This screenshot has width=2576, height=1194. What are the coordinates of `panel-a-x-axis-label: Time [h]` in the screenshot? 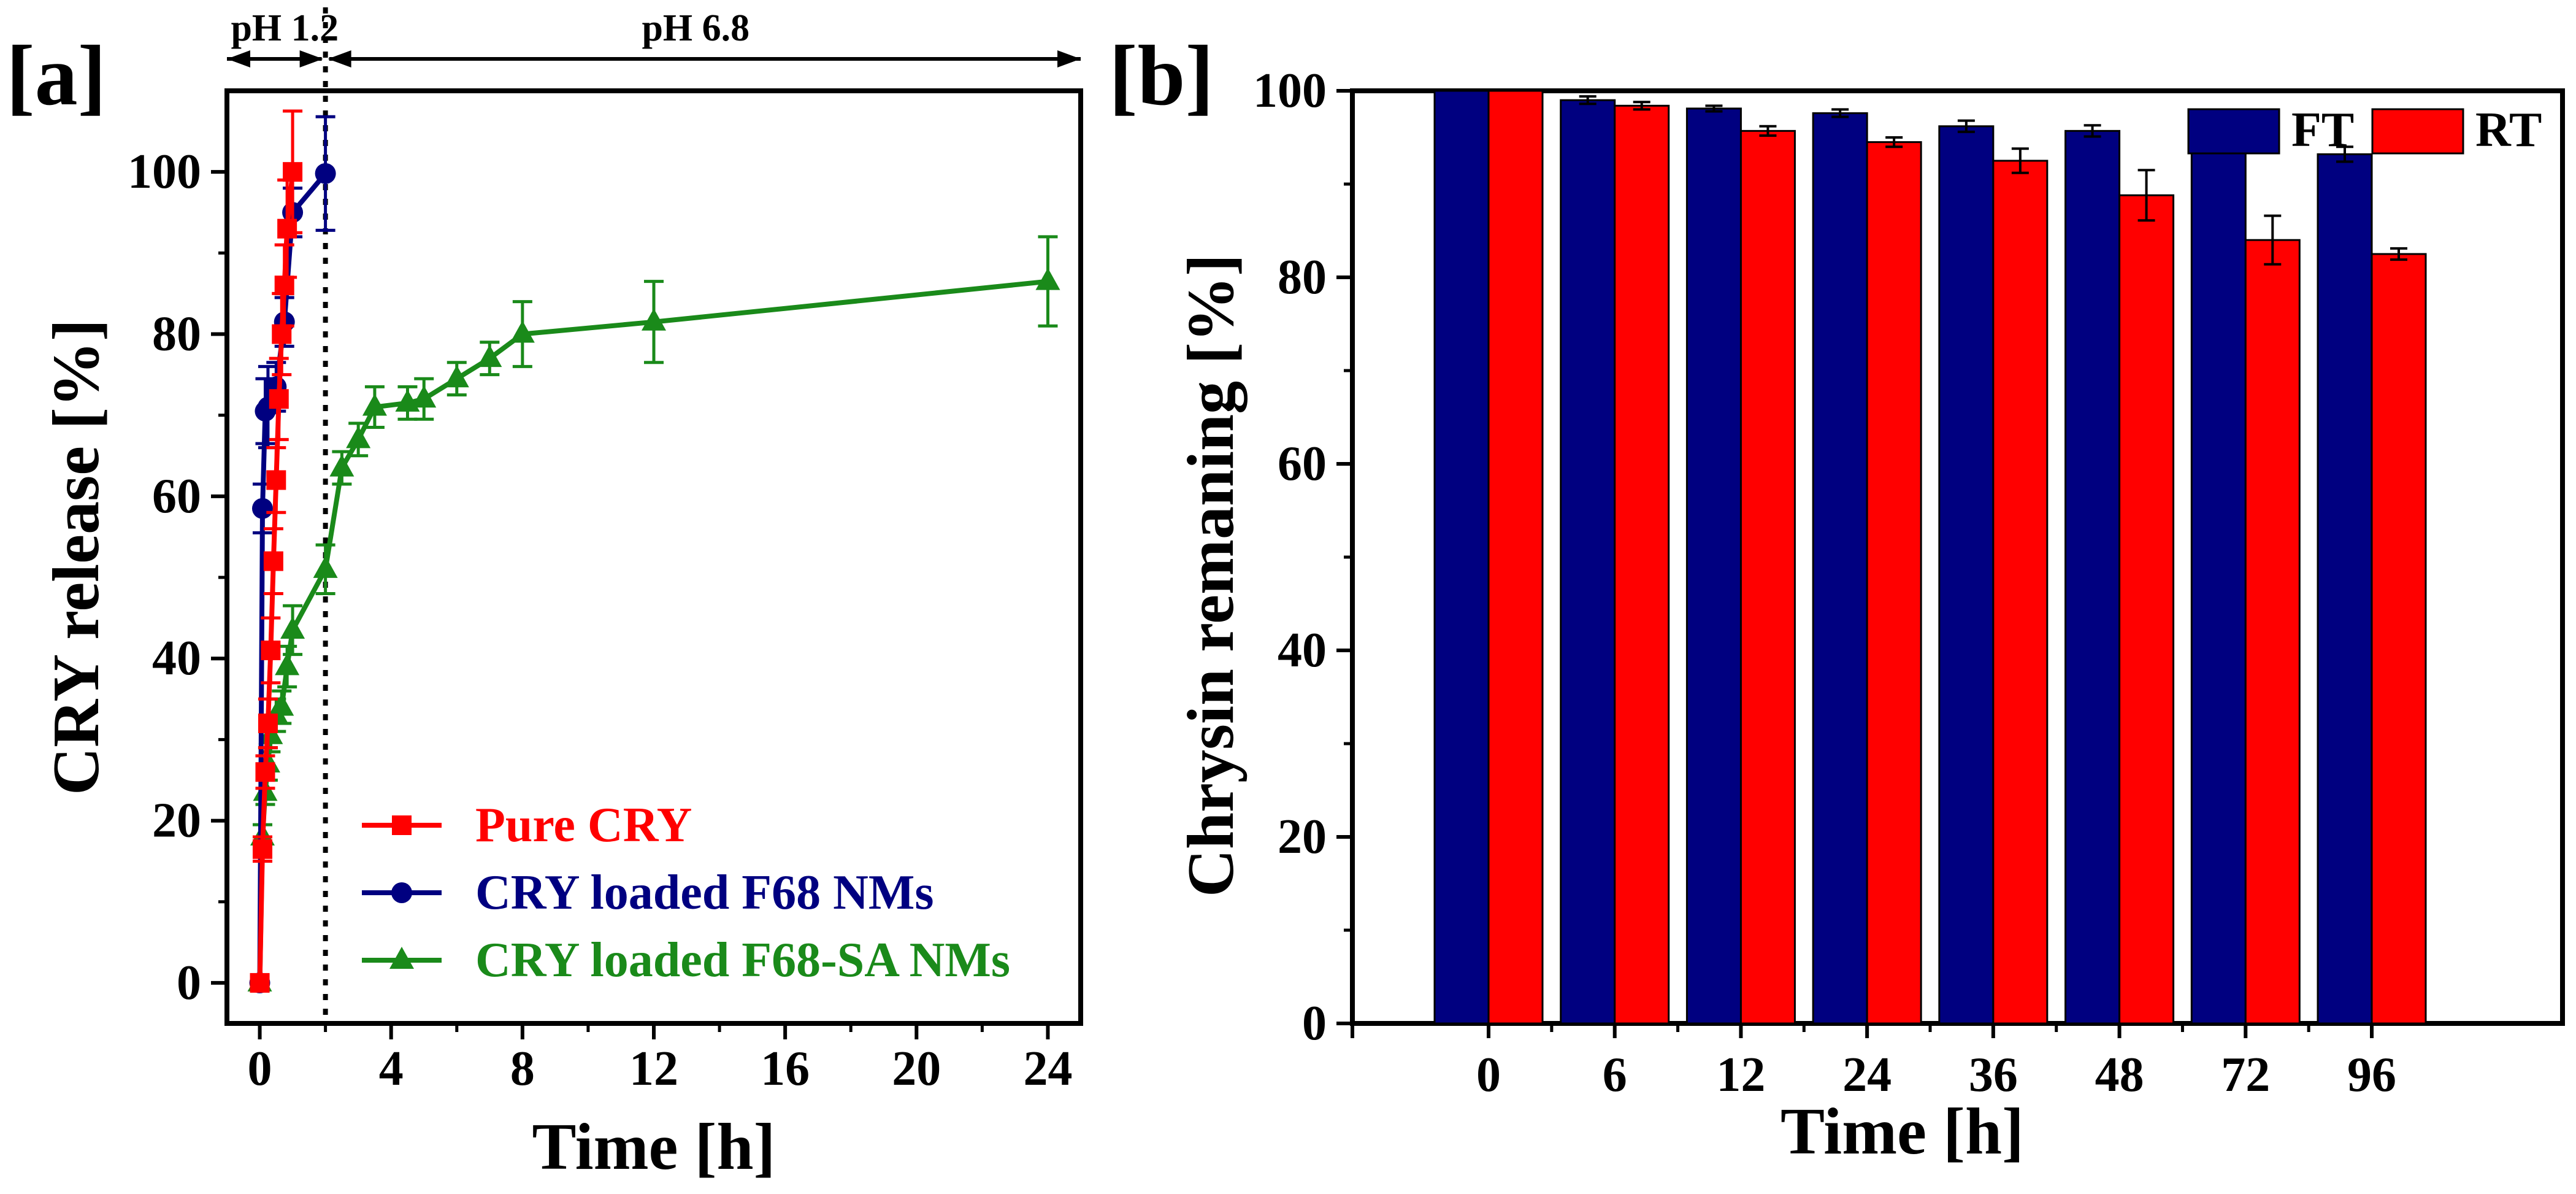 It's located at (654, 1147).